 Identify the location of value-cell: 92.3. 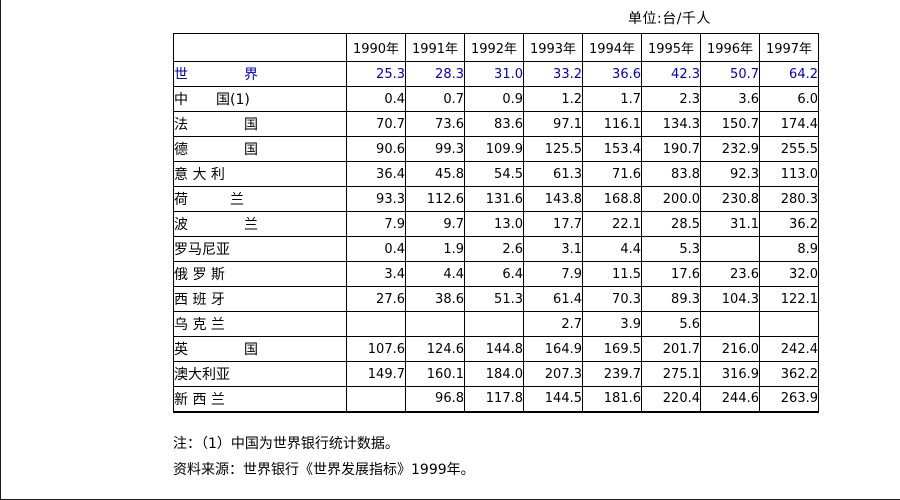
(730, 174).